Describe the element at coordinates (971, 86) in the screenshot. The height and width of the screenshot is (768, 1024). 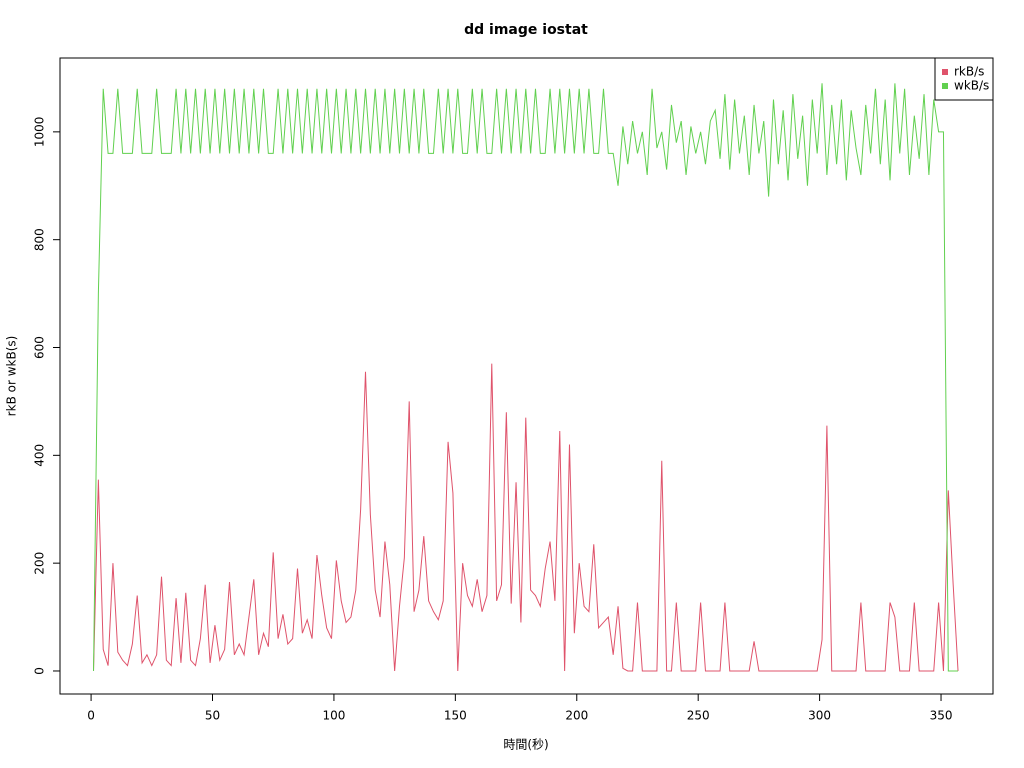
I see `legend-label: wkB/s` at that location.